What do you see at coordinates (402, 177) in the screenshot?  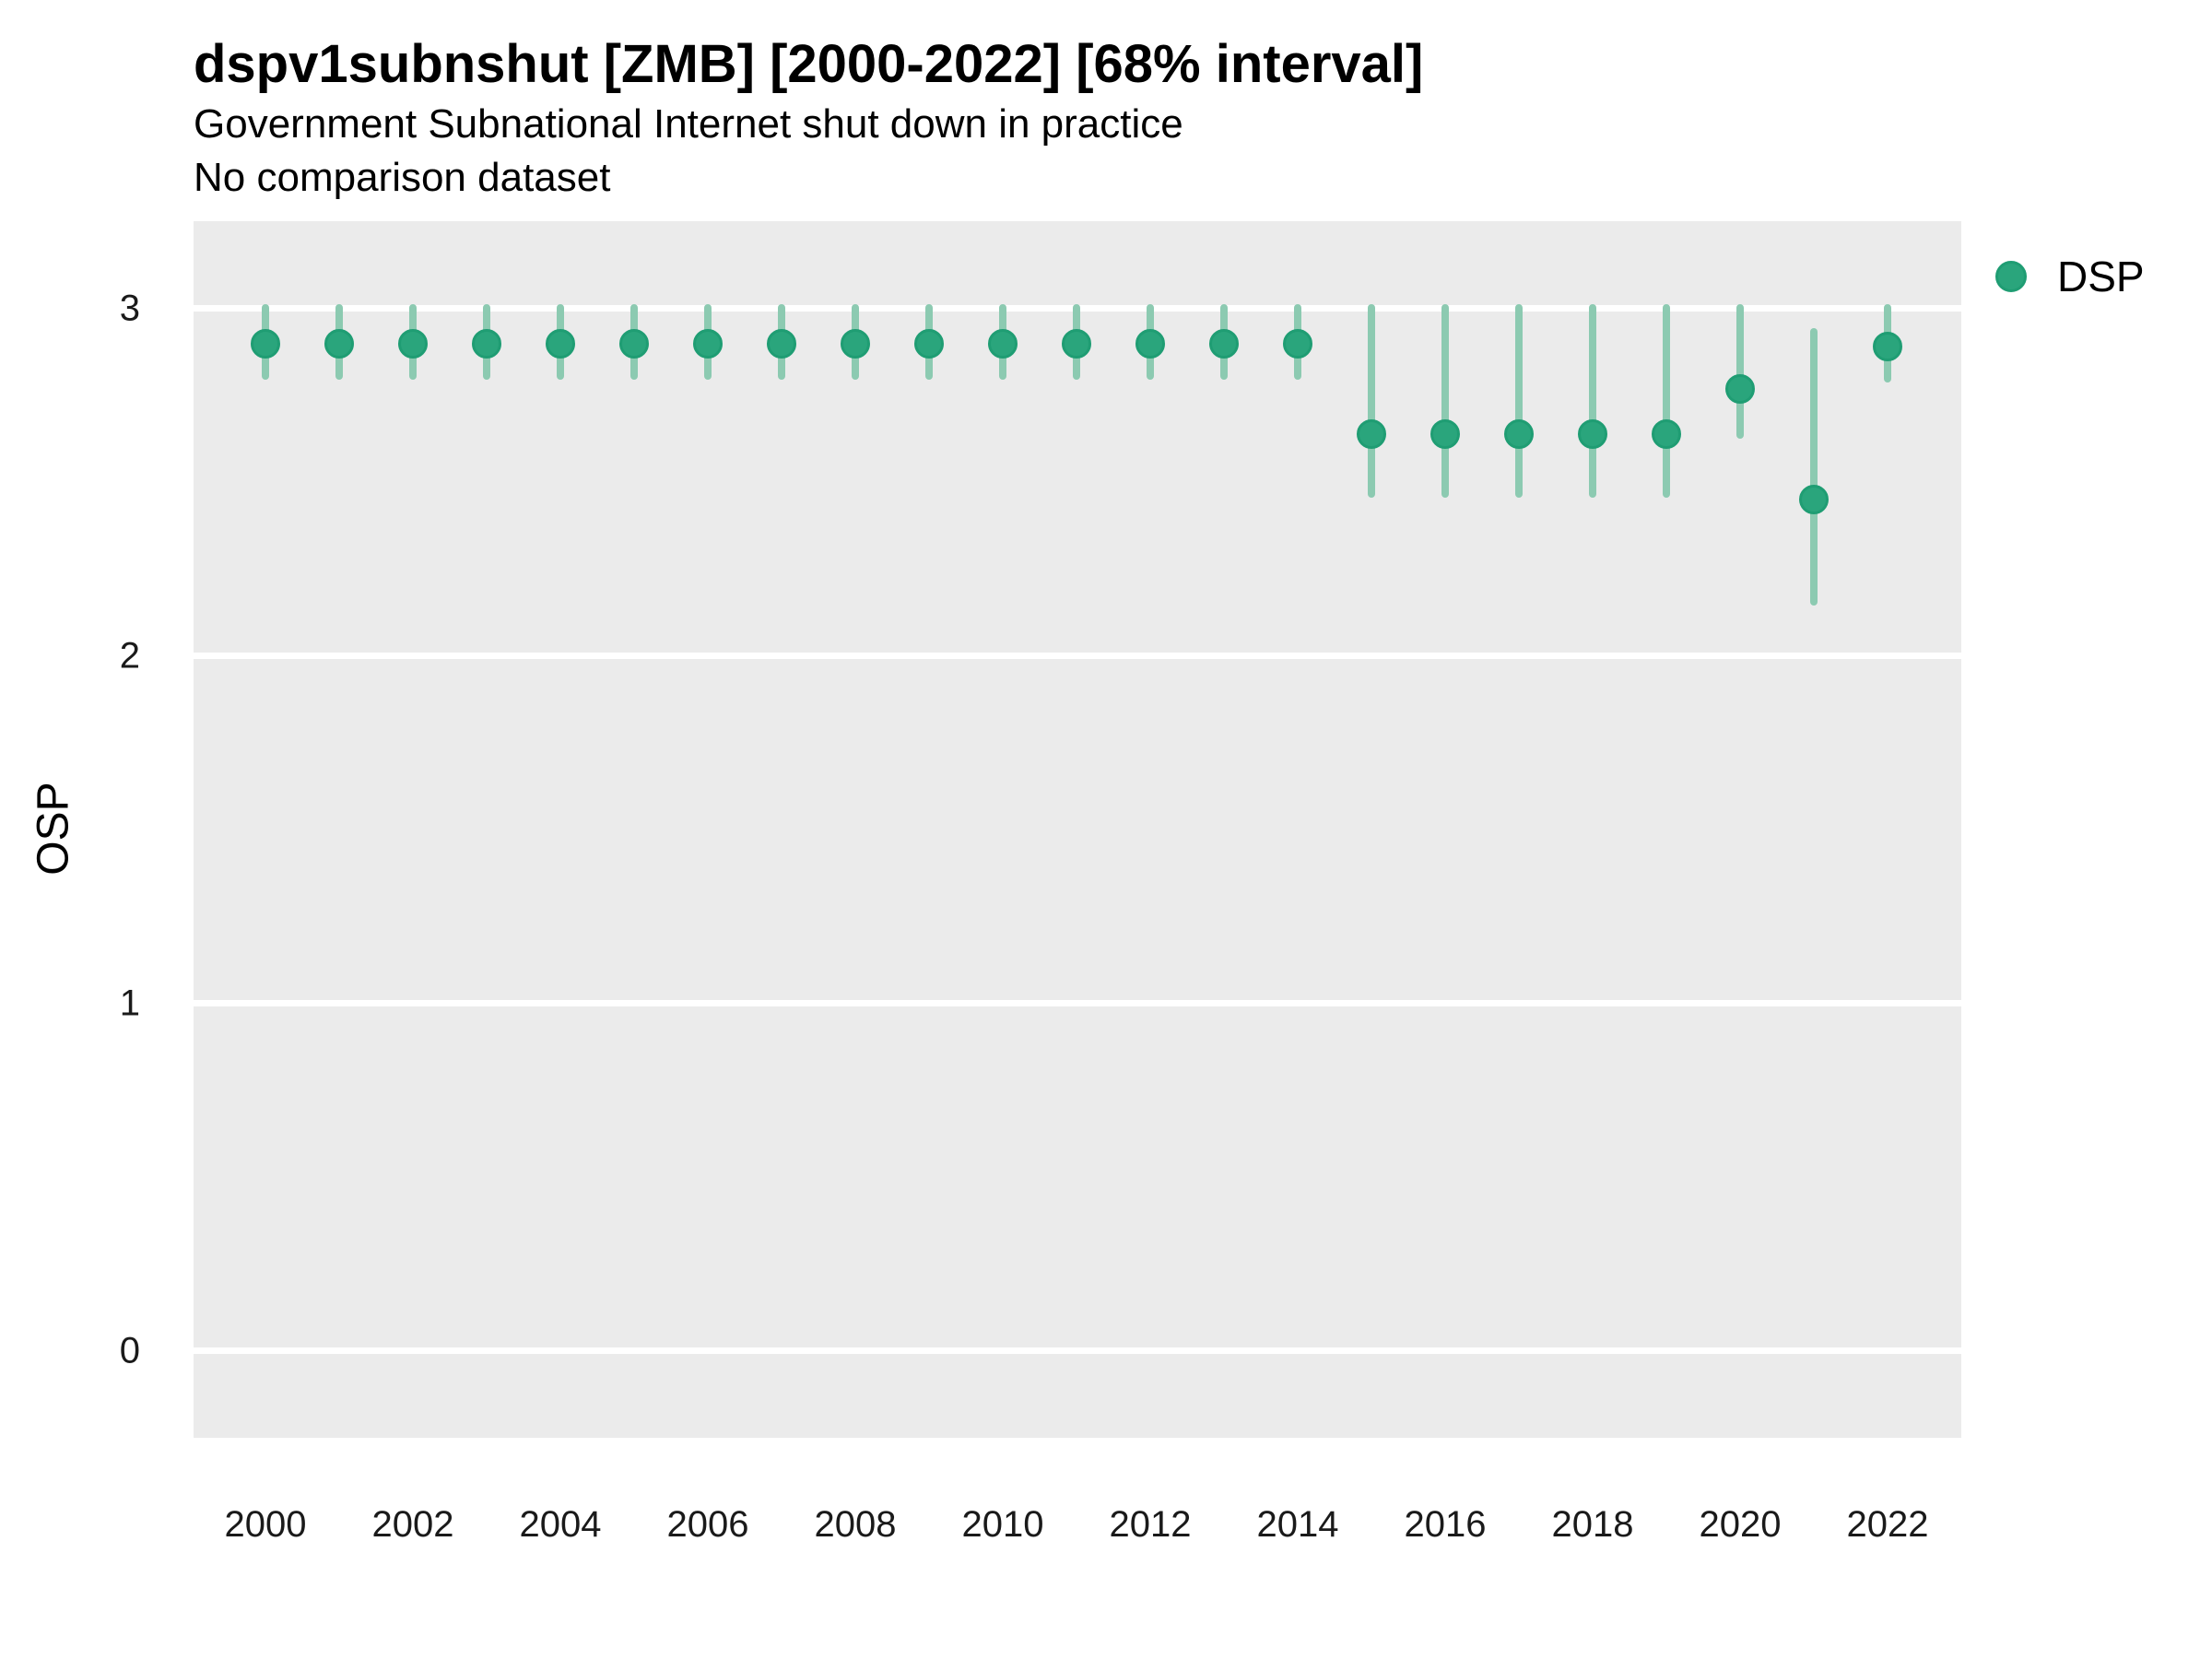 I see `chart-note: No comparison dataset` at bounding box center [402, 177].